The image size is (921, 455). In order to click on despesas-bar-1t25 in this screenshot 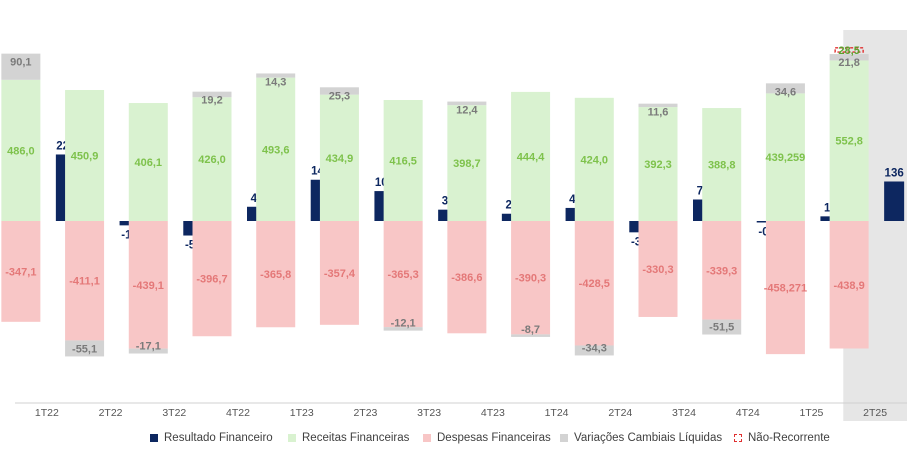, I will do `click(785, 288)`.